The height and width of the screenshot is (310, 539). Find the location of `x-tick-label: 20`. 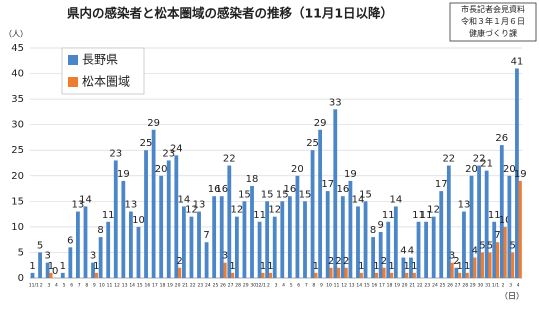

x-tick-label: 20 is located at coordinates (178, 286).